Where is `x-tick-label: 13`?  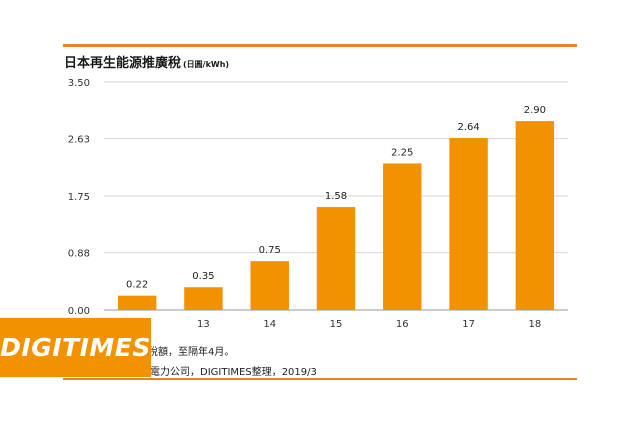
x-tick-label: 13 is located at coordinates (203, 324).